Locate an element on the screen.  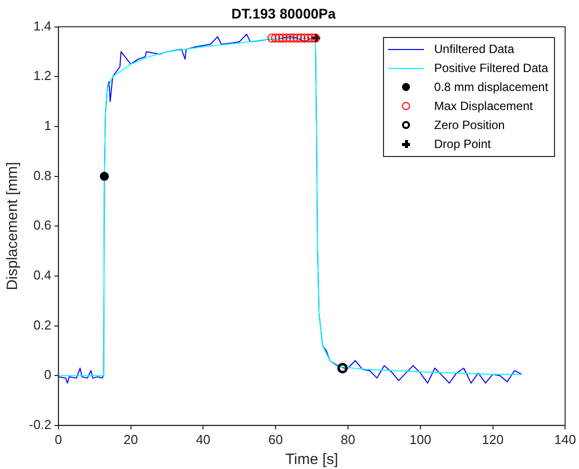
legend-label: Unfiltered Data is located at coordinates (474, 49).